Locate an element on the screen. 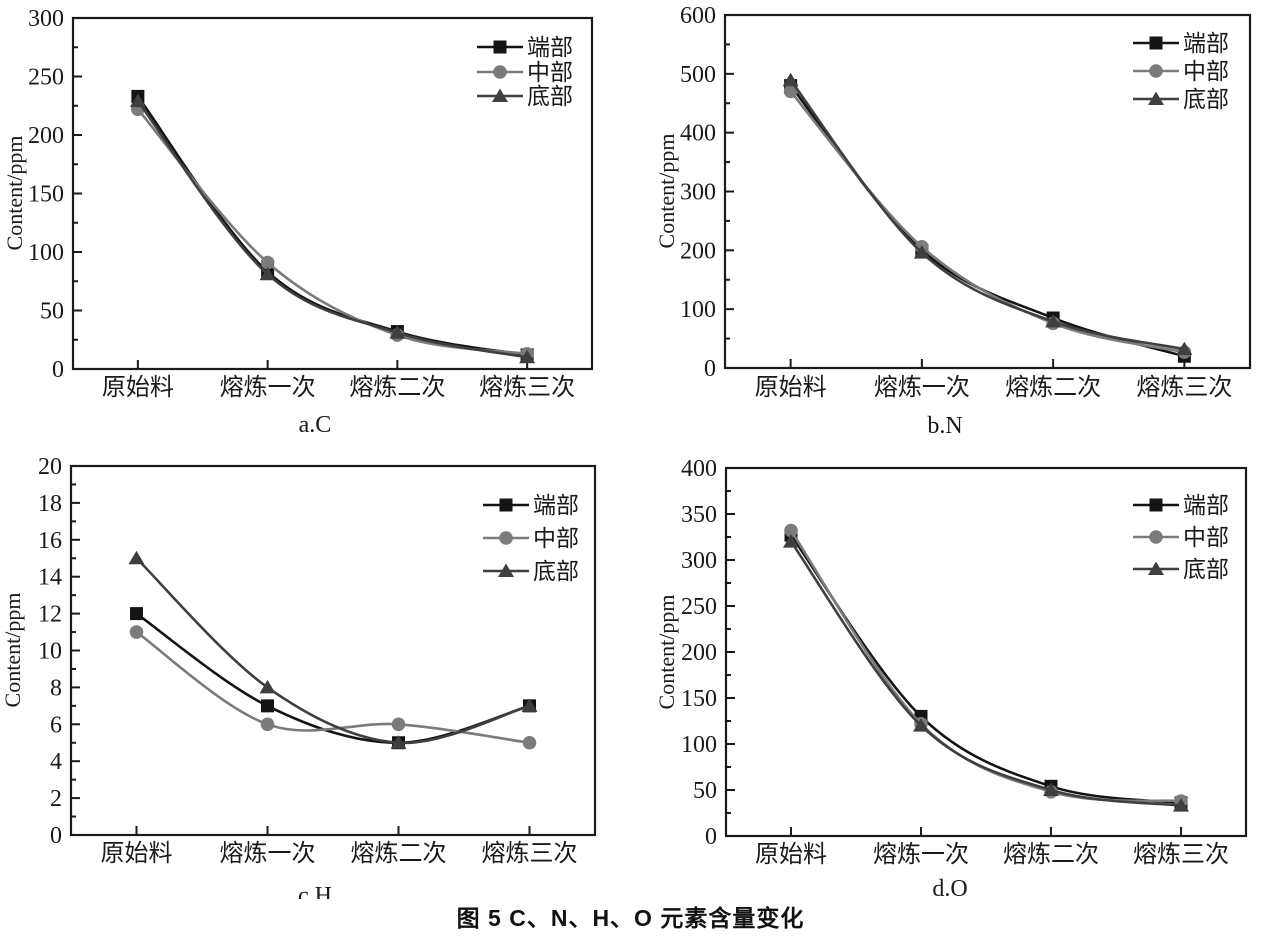 The height and width of the screenshot is (936, 1261). y-tick-label: 600 is located at coordinates (698, 16).